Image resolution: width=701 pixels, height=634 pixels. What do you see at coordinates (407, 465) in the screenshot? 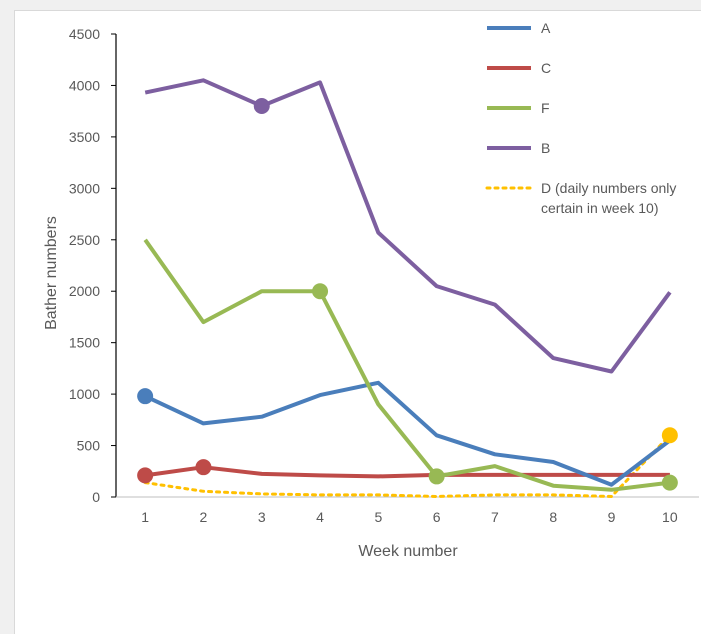
I see `series-line-d` at bounding box center [407, 465].